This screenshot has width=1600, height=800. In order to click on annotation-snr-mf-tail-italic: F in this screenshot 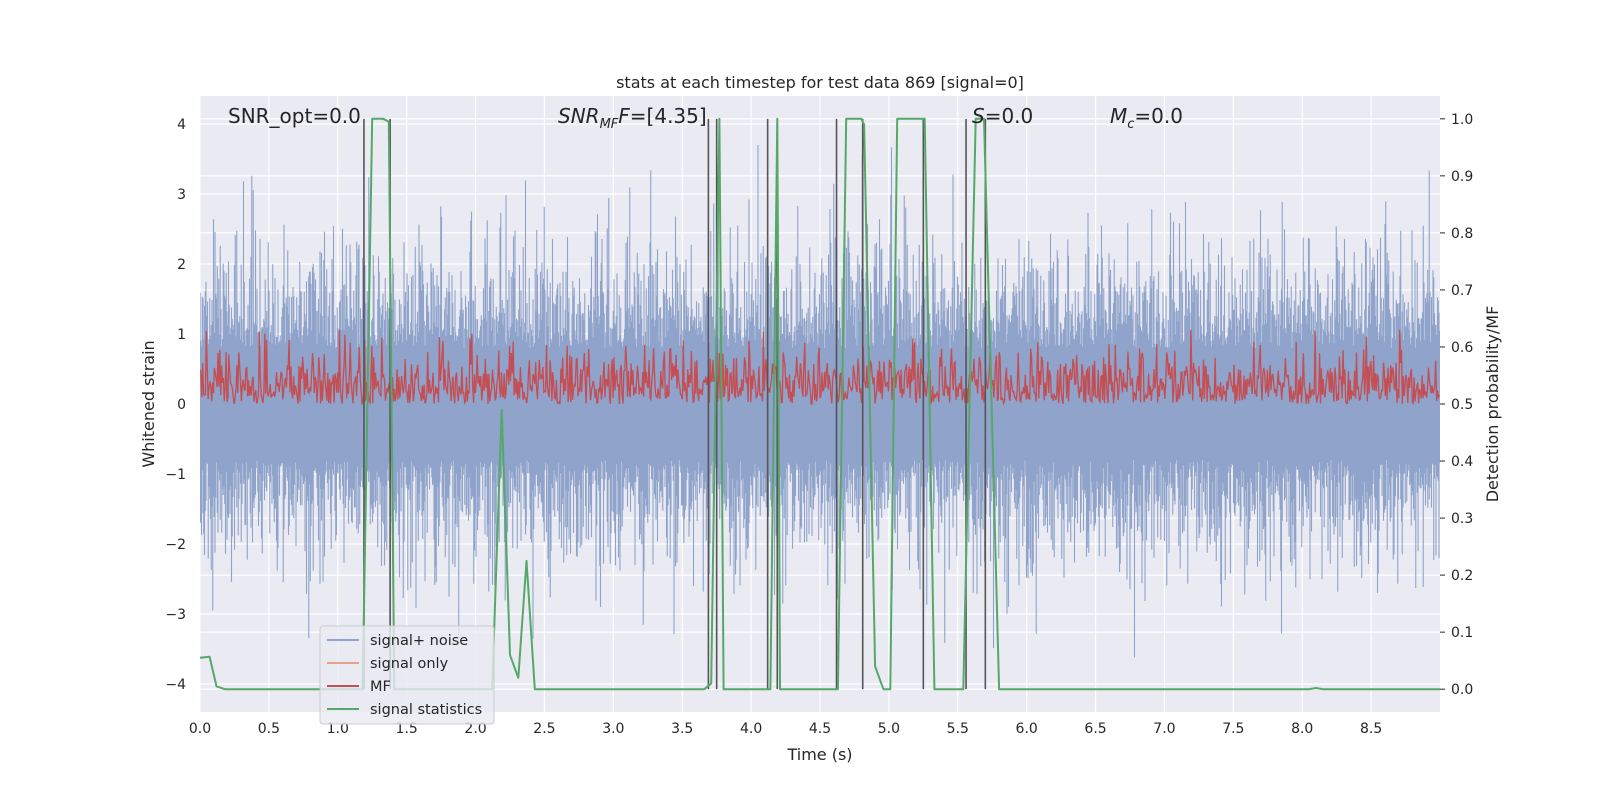, I will do `click(624, 116)`.